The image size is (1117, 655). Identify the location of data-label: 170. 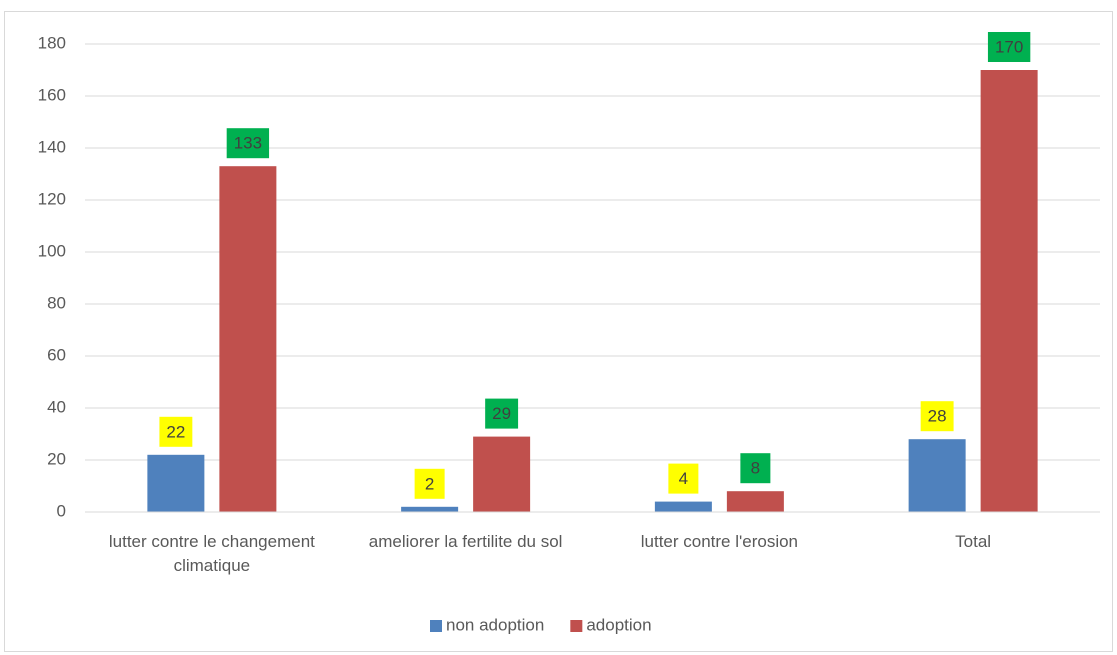
(1009, 46).